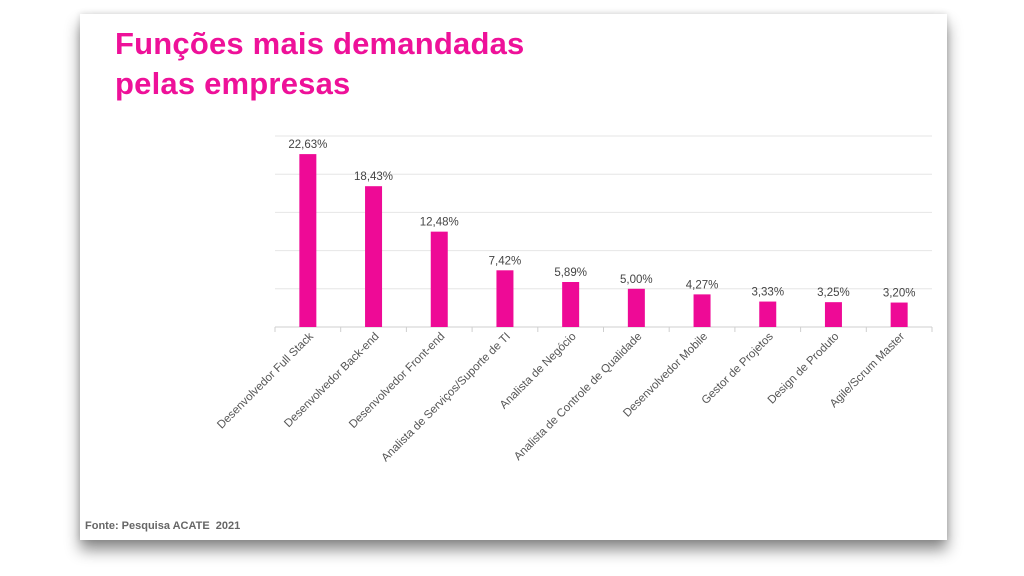 This screenshot has height=576, width=1024. I want to click on data-label: 3,25%, so click(833, 293).